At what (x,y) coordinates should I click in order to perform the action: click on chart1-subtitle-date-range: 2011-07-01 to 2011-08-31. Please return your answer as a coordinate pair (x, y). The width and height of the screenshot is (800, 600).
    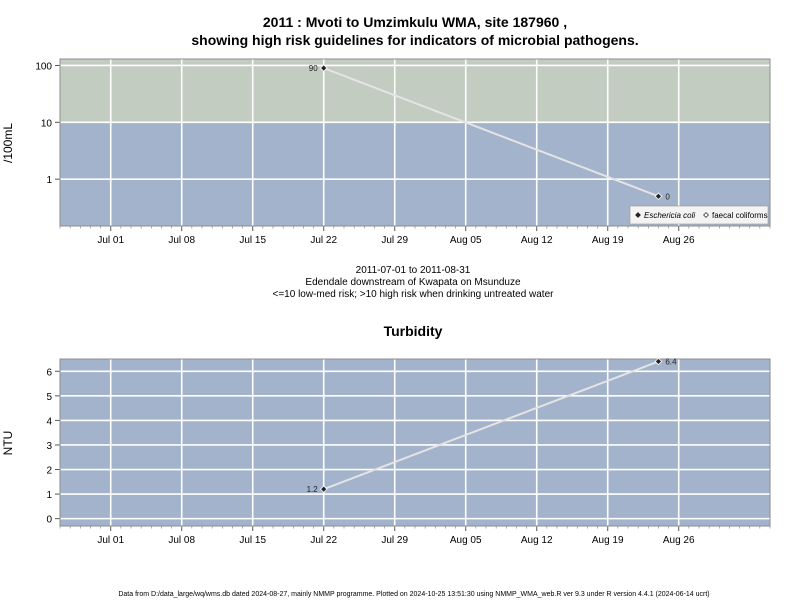
    Looking at the image, I should click on (413, 270).